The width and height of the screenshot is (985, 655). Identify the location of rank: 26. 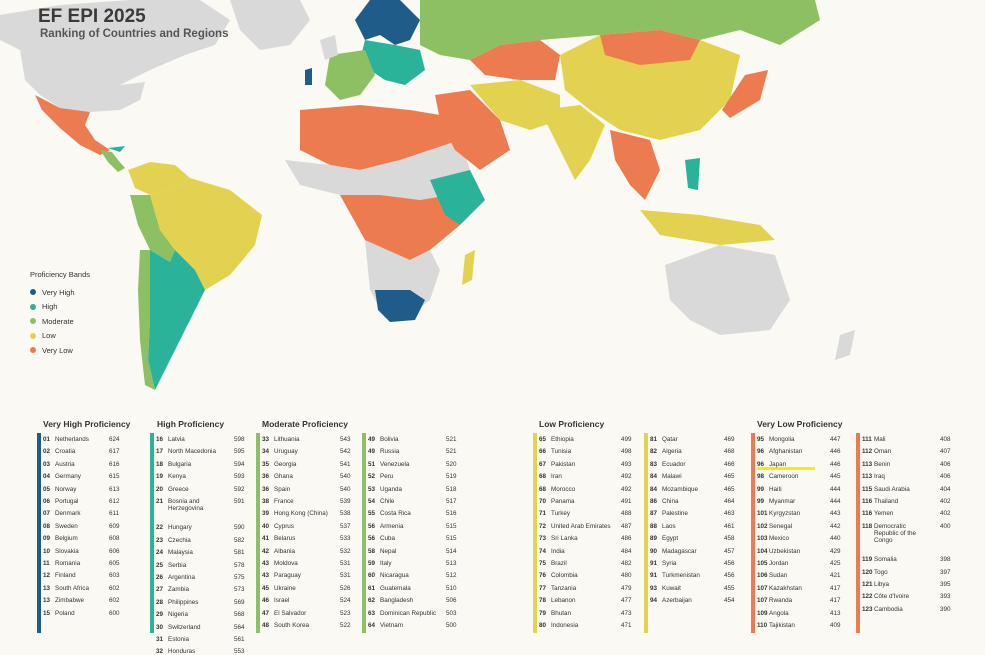
(160, 577).